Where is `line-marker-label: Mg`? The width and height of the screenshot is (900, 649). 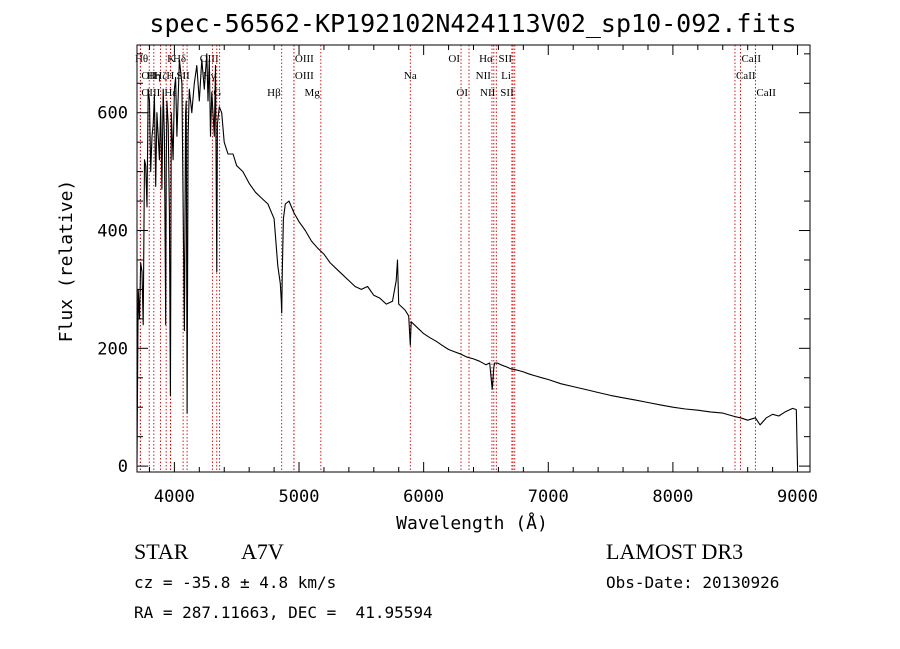
line-marker-label: Mg is located at coordinates (313, 93).